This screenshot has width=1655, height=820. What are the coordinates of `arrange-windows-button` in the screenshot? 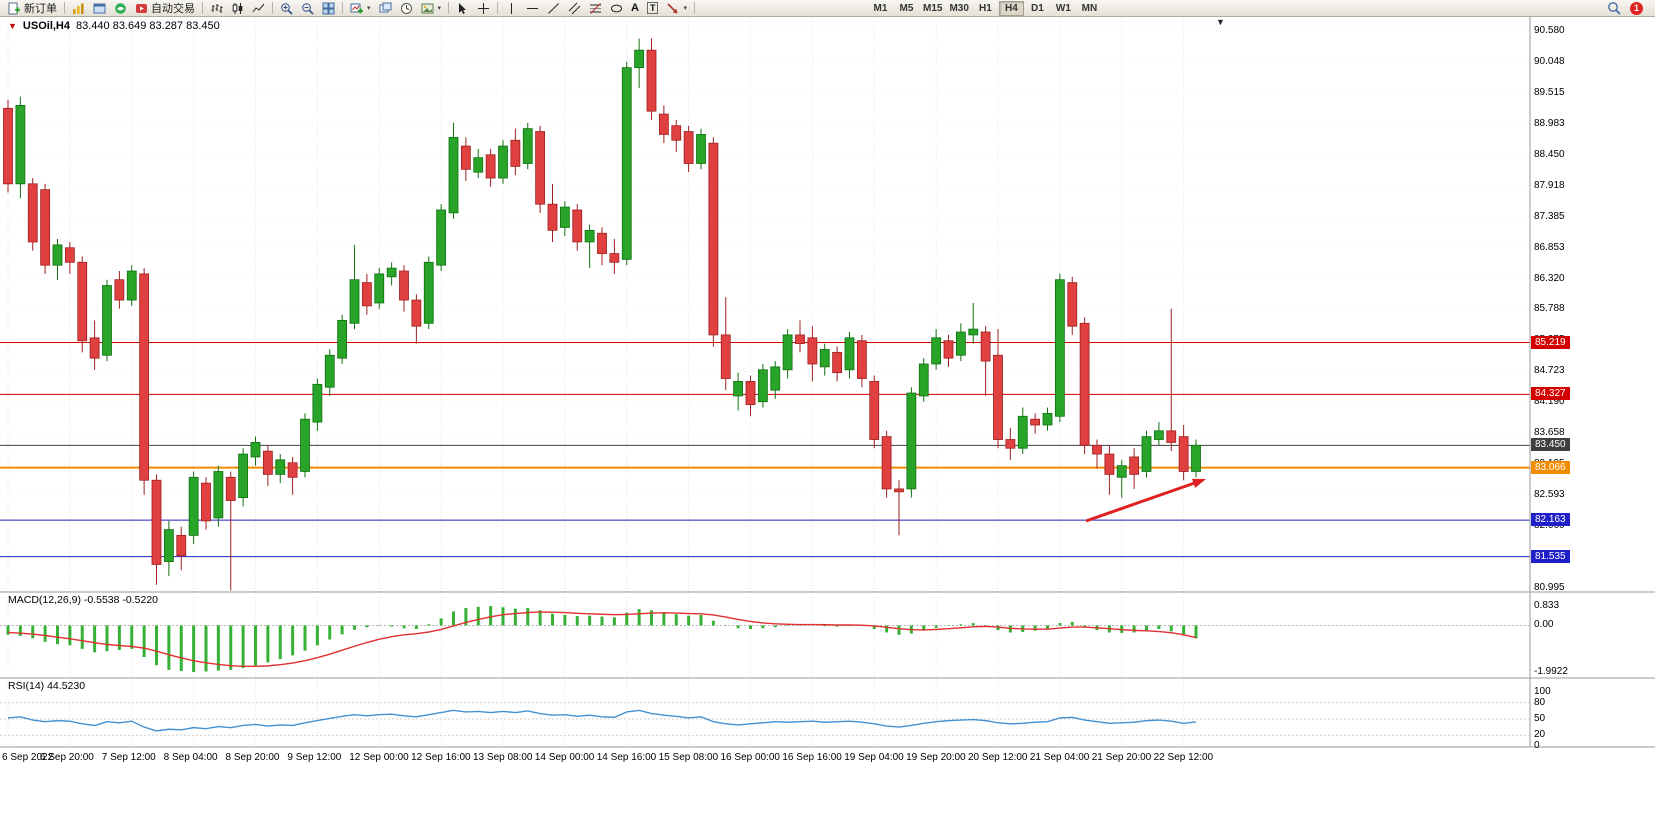 It's located at (385, 8).